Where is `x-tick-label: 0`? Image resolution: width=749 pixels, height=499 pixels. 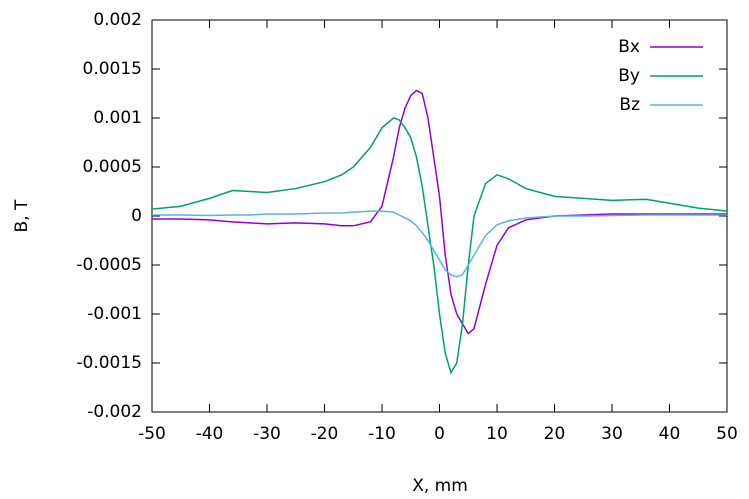
x-tick-label: 0 is located at coordinates (439, 434).